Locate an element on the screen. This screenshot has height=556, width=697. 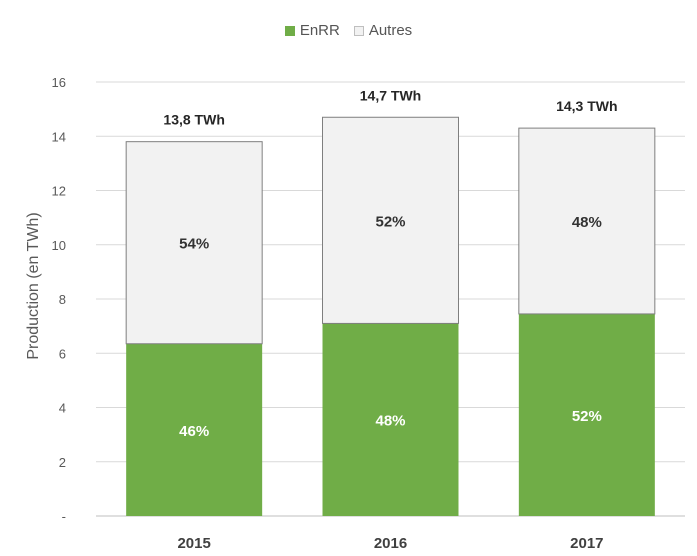
y-tick-label: 14 is located at coordinates (59, 136).